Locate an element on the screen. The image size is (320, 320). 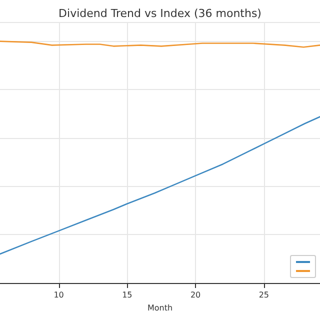
x-tick-label: 15 is located at coordinates (127, 295).